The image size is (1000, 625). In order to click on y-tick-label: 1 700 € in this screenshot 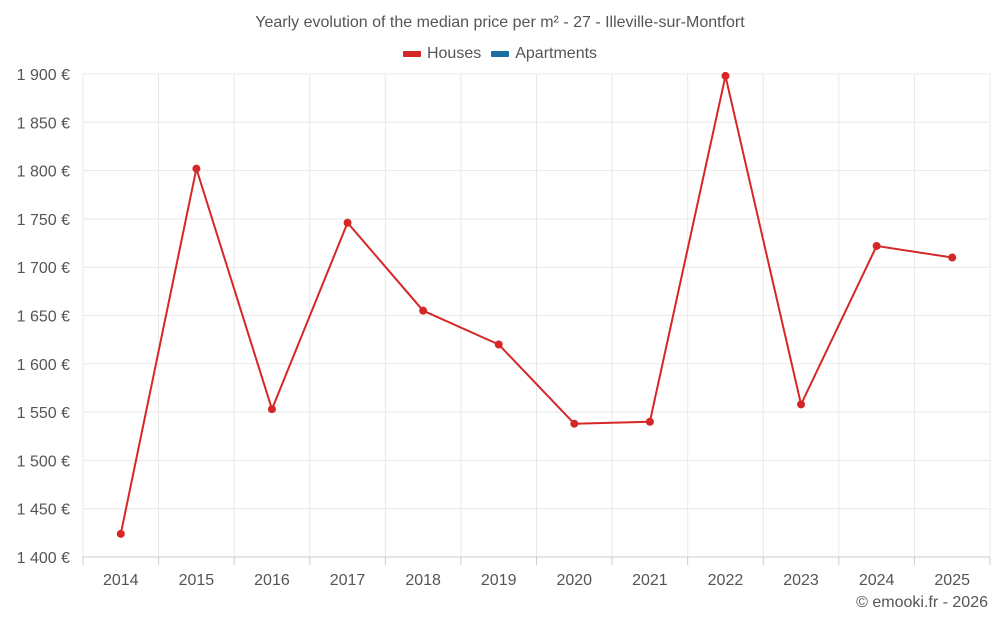, I will do `click(43, 268)`.